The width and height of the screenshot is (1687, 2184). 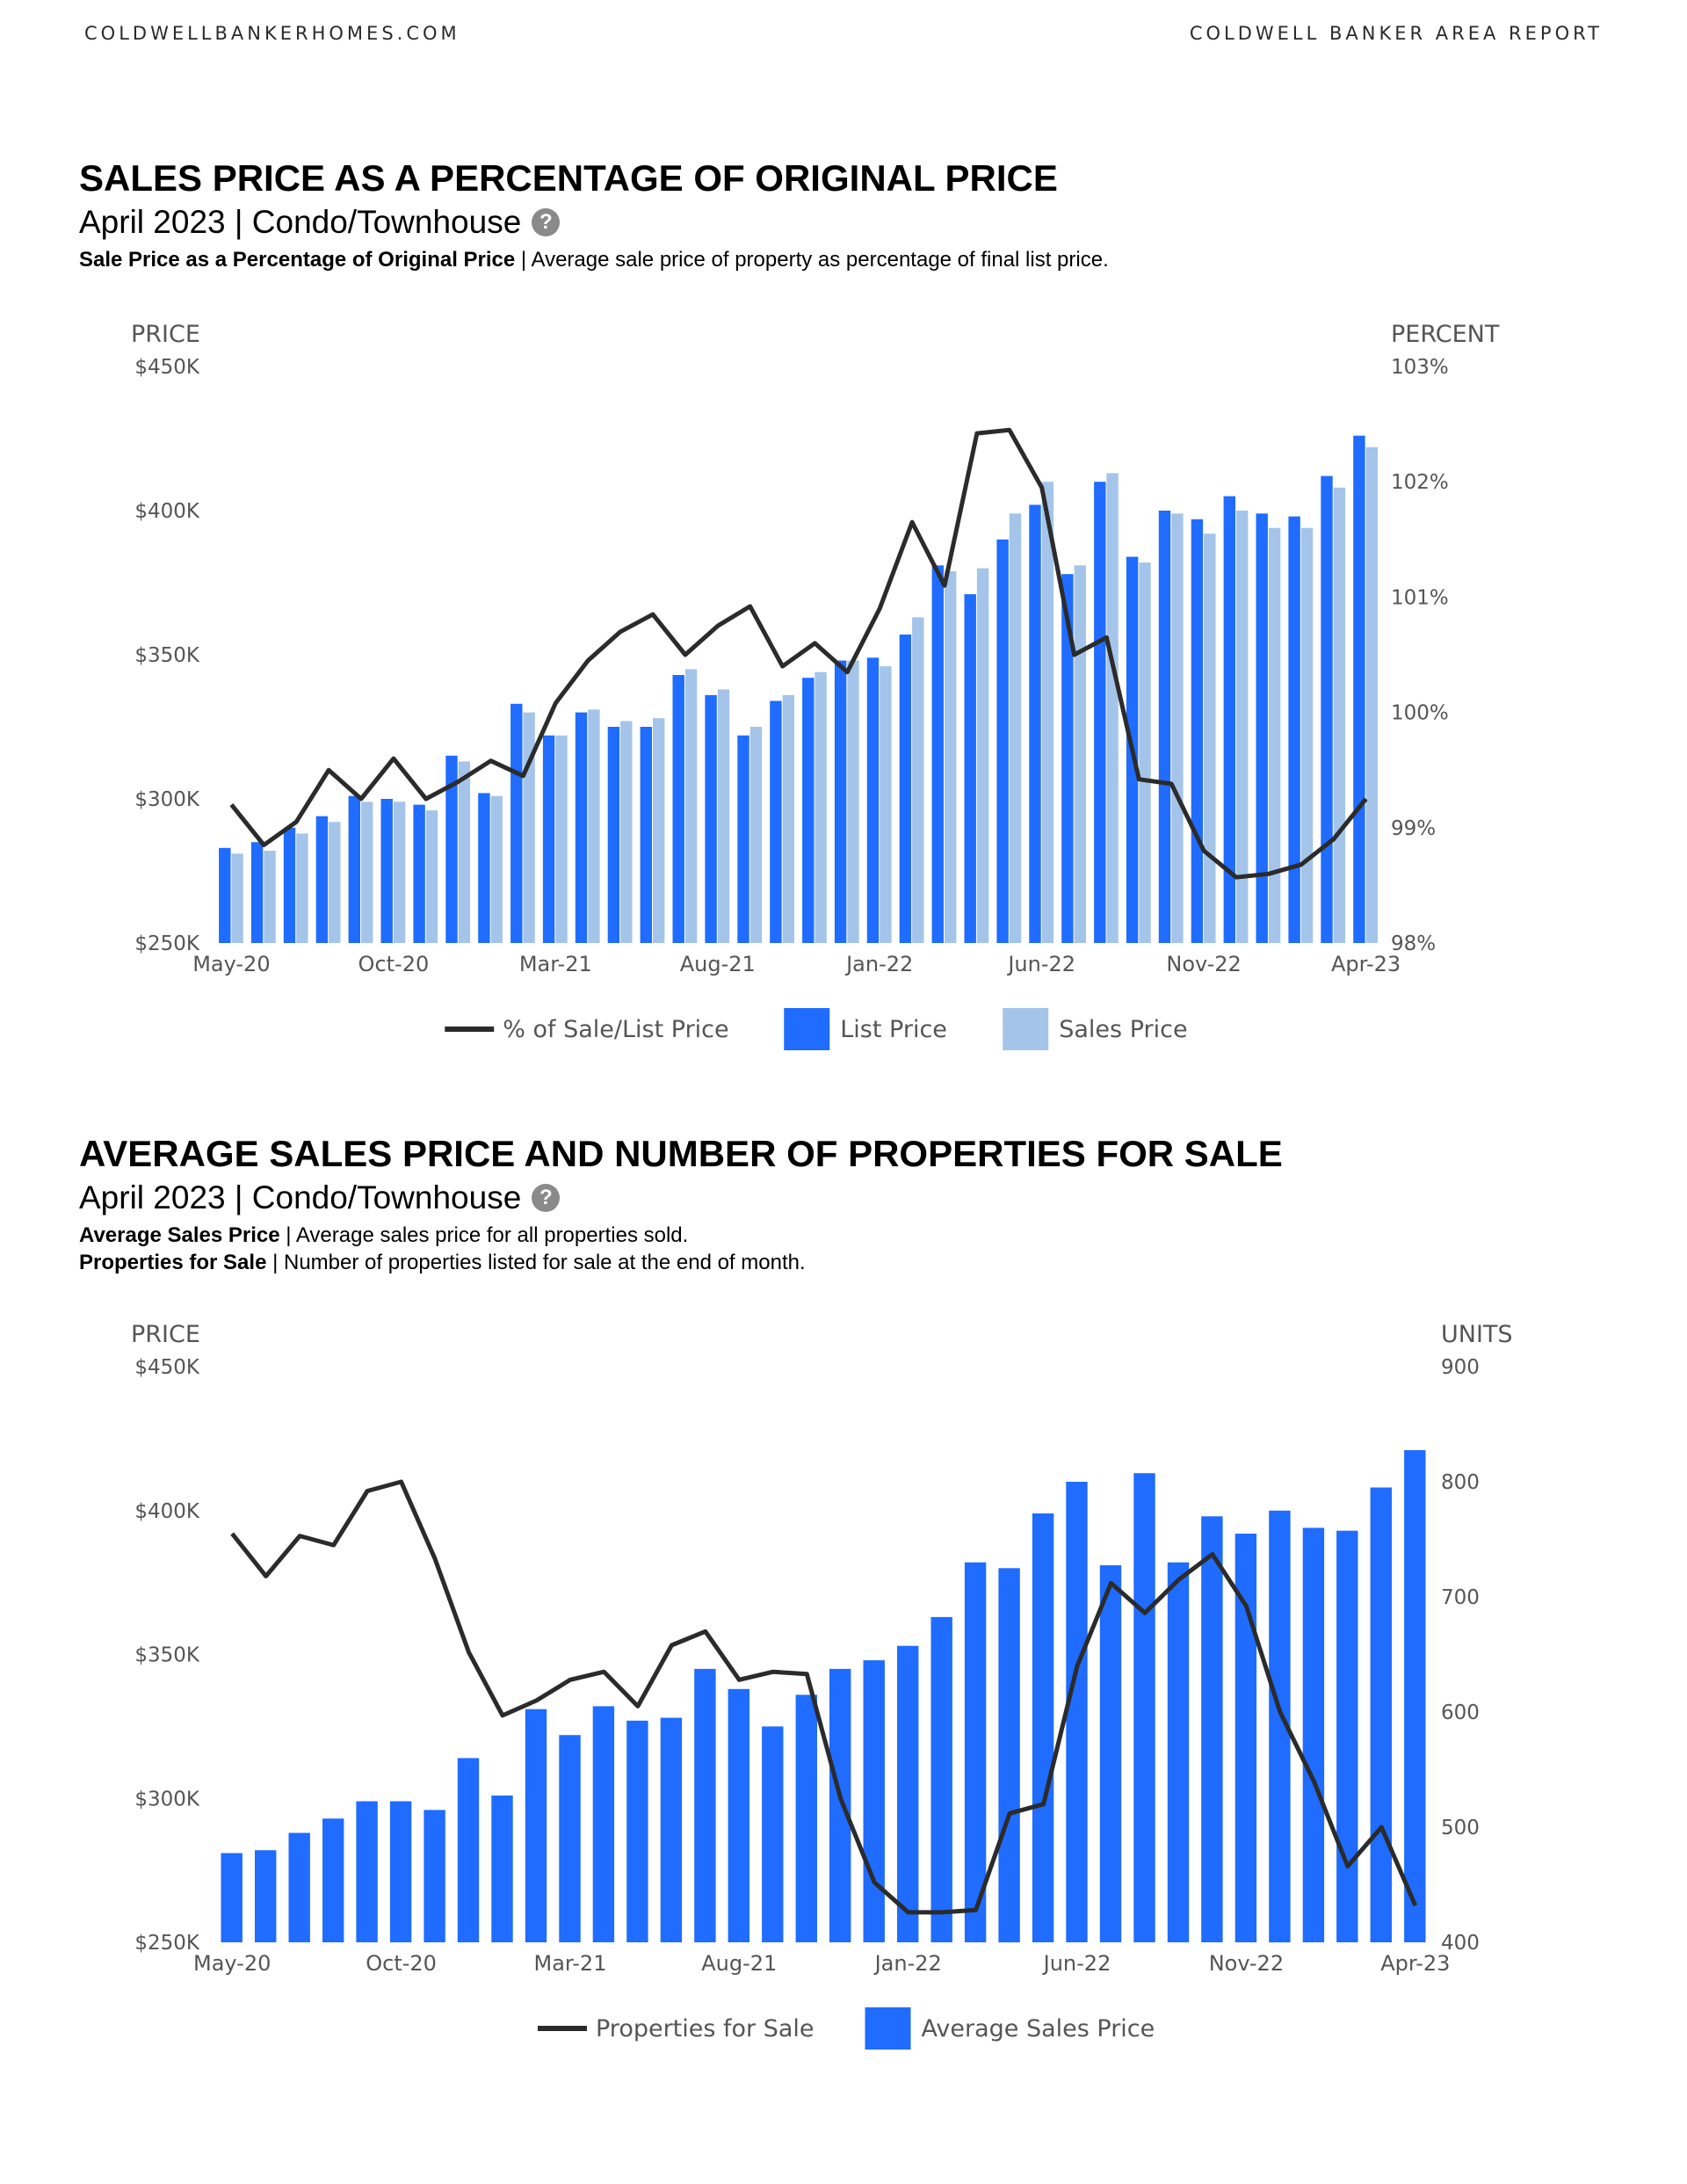 I want to click on right-tick-label: 500, so click(x=1460, y=1828).